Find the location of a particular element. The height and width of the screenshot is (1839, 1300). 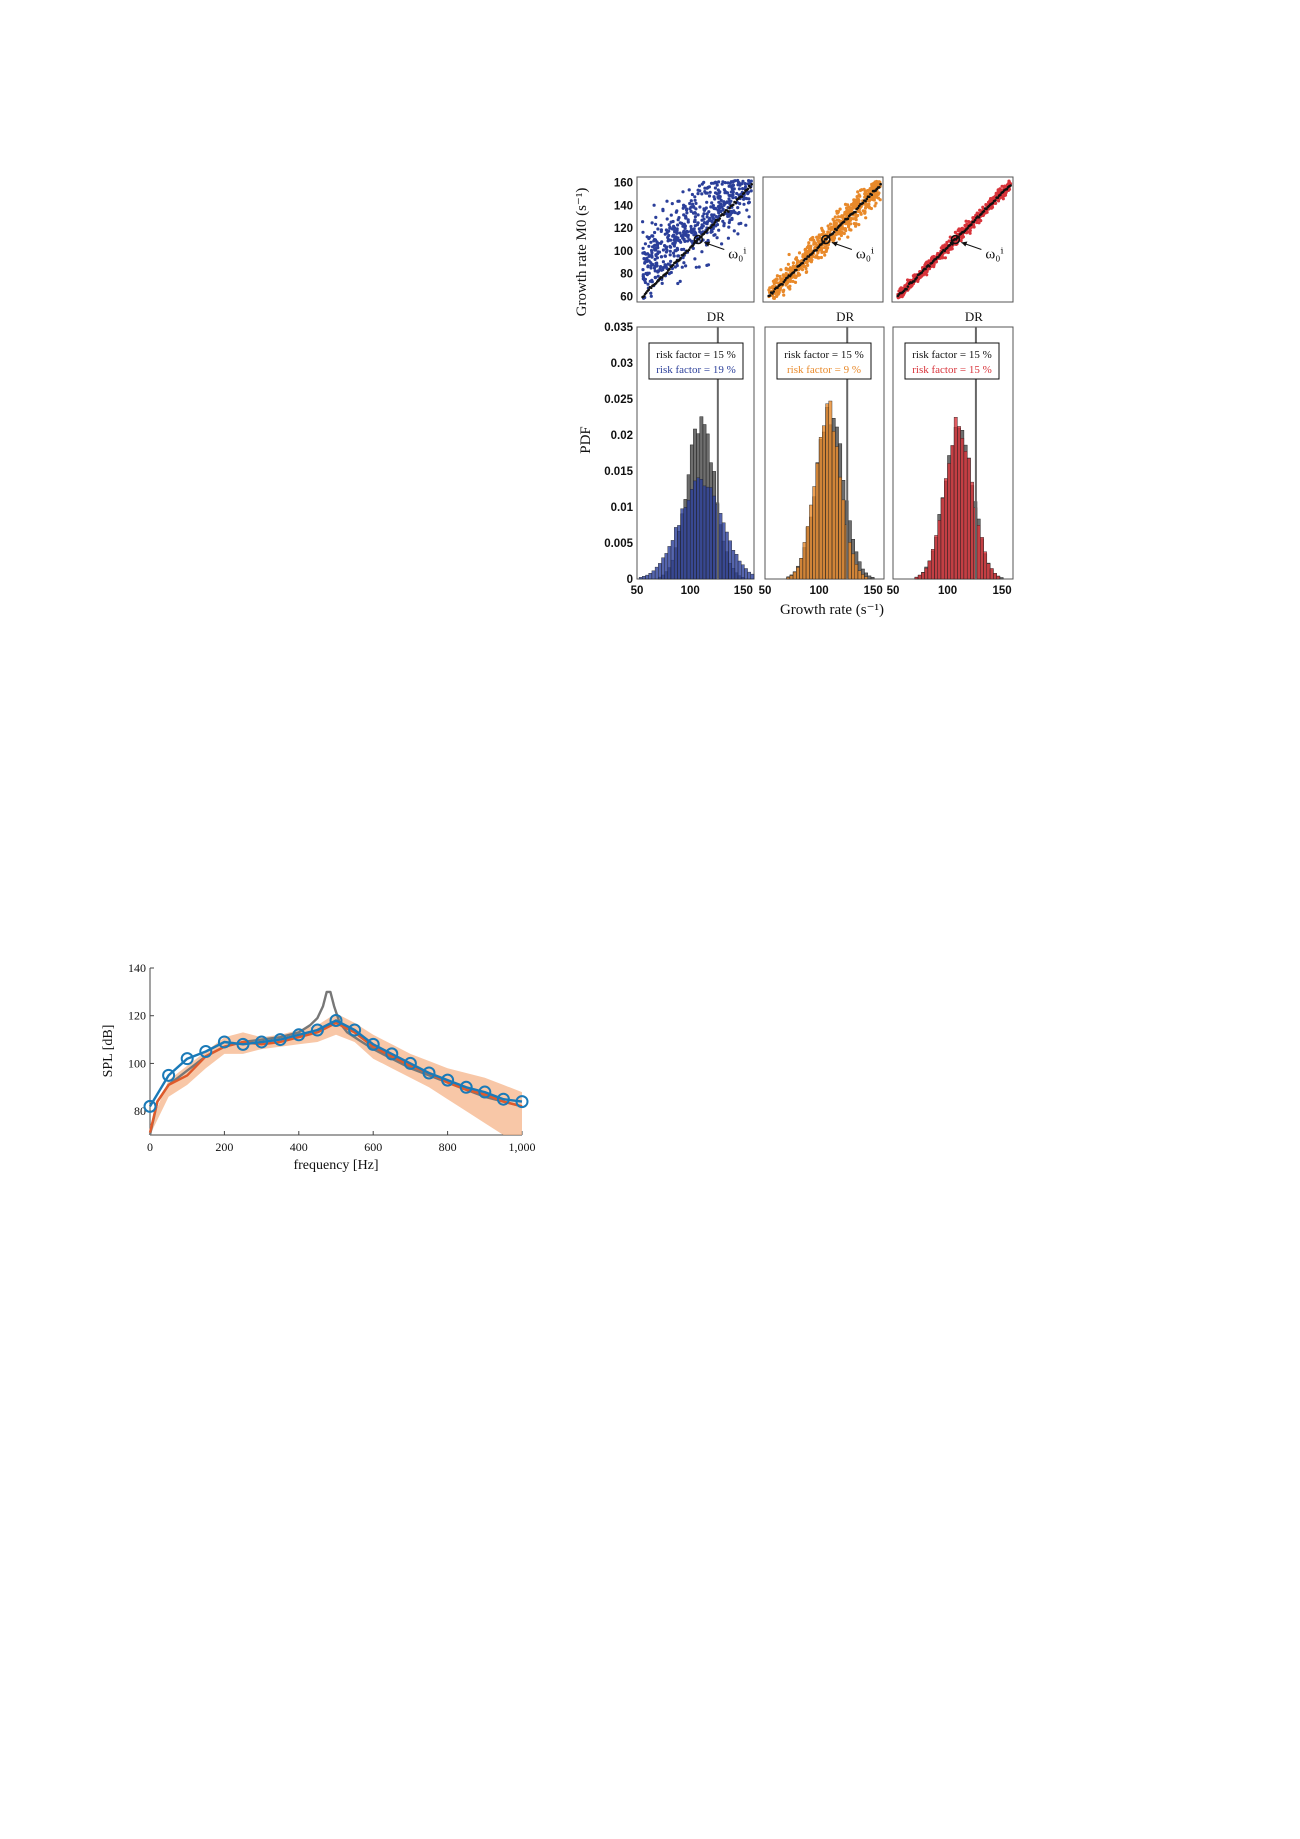

hist-bars-orange is located at coordinates (830, 490).